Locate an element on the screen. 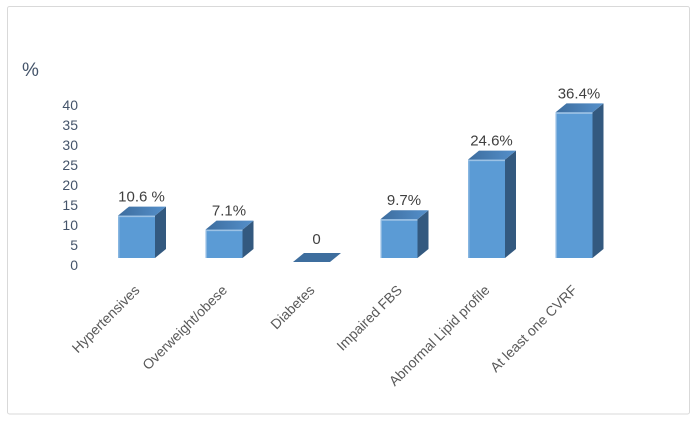 The height and width of the screenshot is (421, 698). bar-1-front-face is located at coordinates (224, 243).